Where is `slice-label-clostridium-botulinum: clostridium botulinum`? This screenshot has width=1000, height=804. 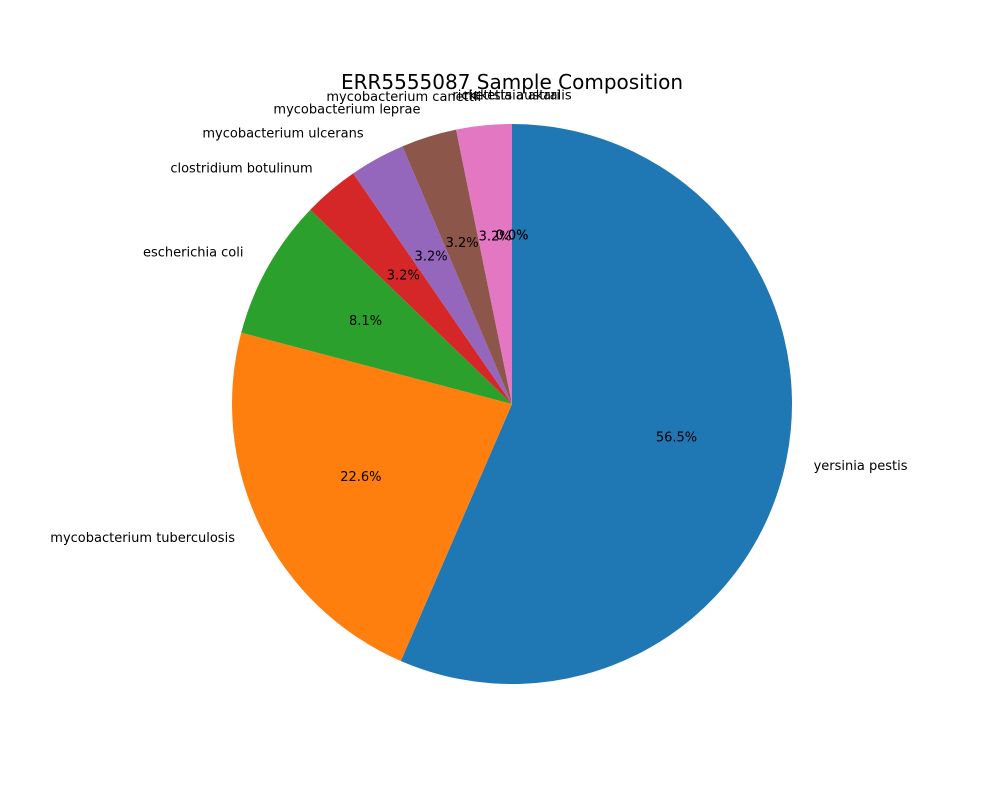 slice-label-clostridium-botulinum: clostridium botulinum is located at coordinates (241, 169).